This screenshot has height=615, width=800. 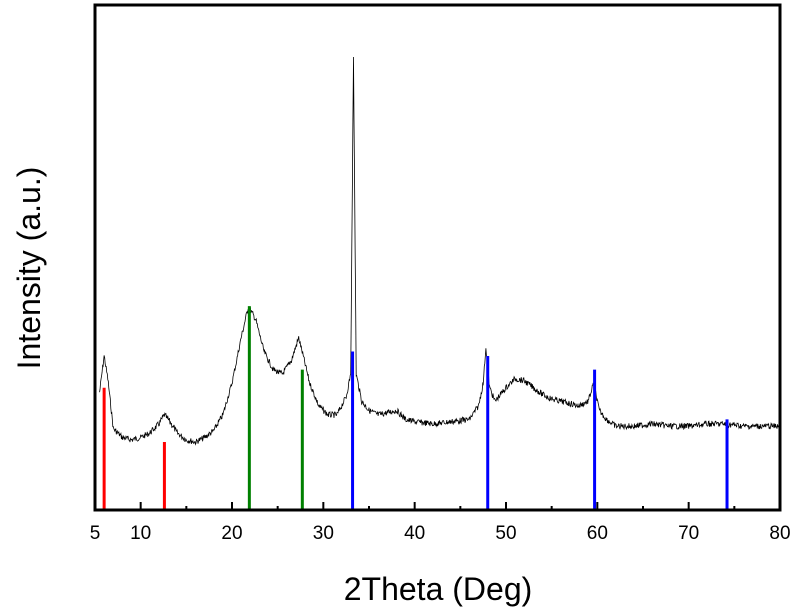 What do you see at coordinates (414, 533) in the screenshot?
I see `x-tick-label: 40` at bounding box center [414, 533].